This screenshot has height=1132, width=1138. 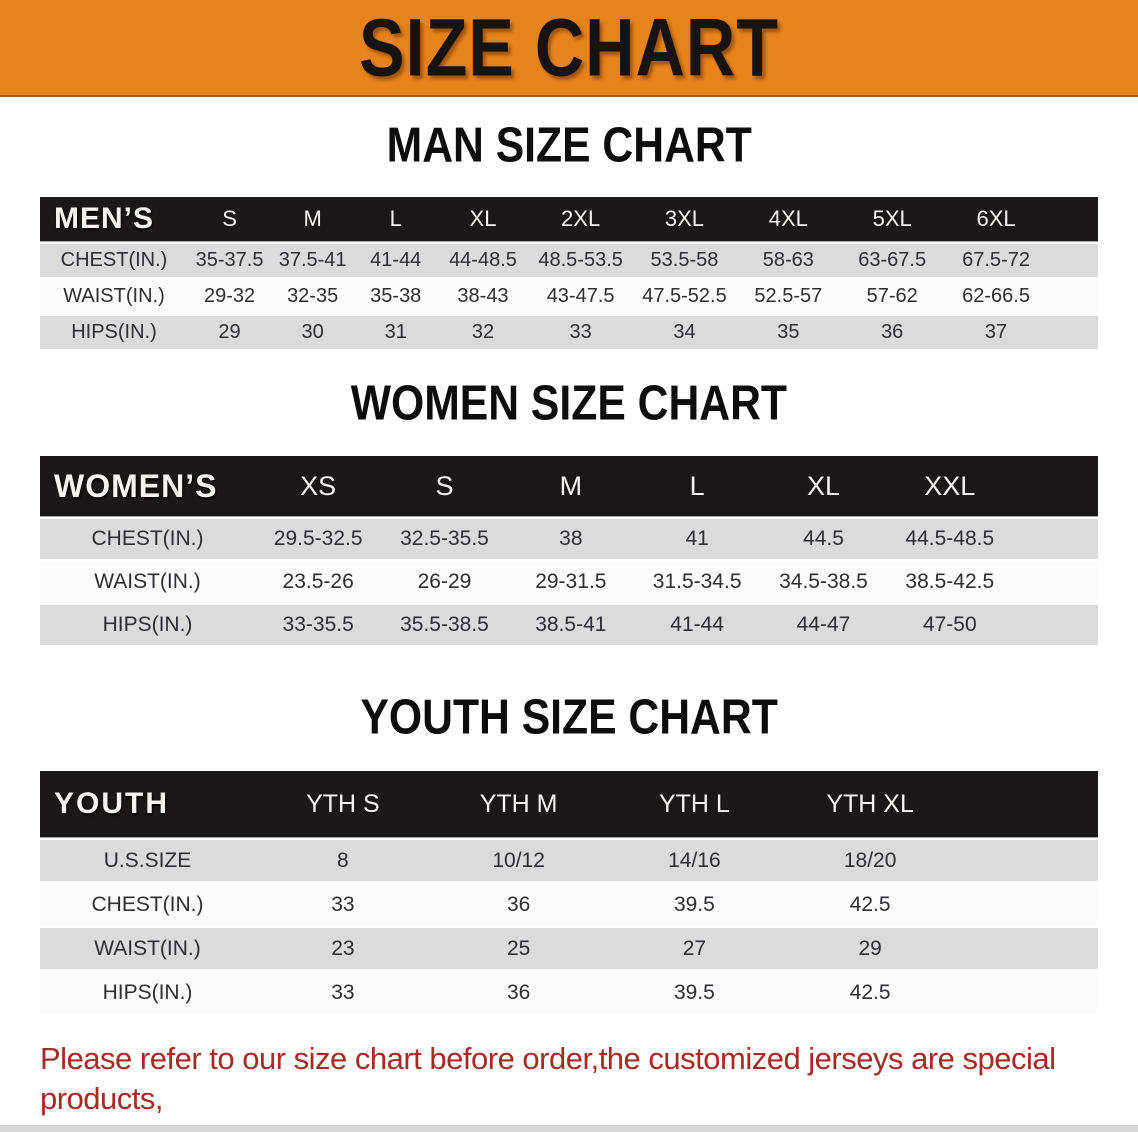 I want to click on size-value-cell: 44.5-48.5, so click(x=950, y=538).